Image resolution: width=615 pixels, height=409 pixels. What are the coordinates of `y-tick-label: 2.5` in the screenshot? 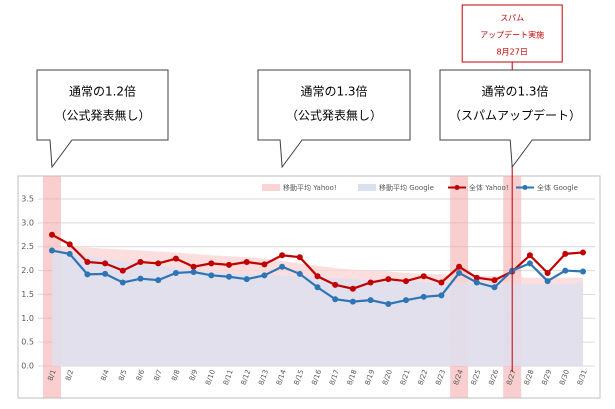 It's located at (27, 246).